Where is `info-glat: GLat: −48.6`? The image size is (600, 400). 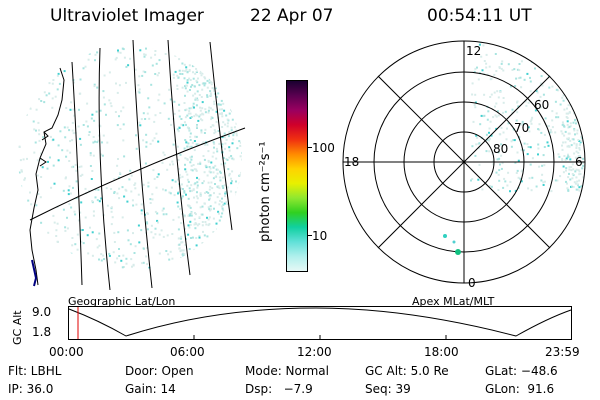
info-glat: GLat: −48.6 is located at coordinates (521, 371).